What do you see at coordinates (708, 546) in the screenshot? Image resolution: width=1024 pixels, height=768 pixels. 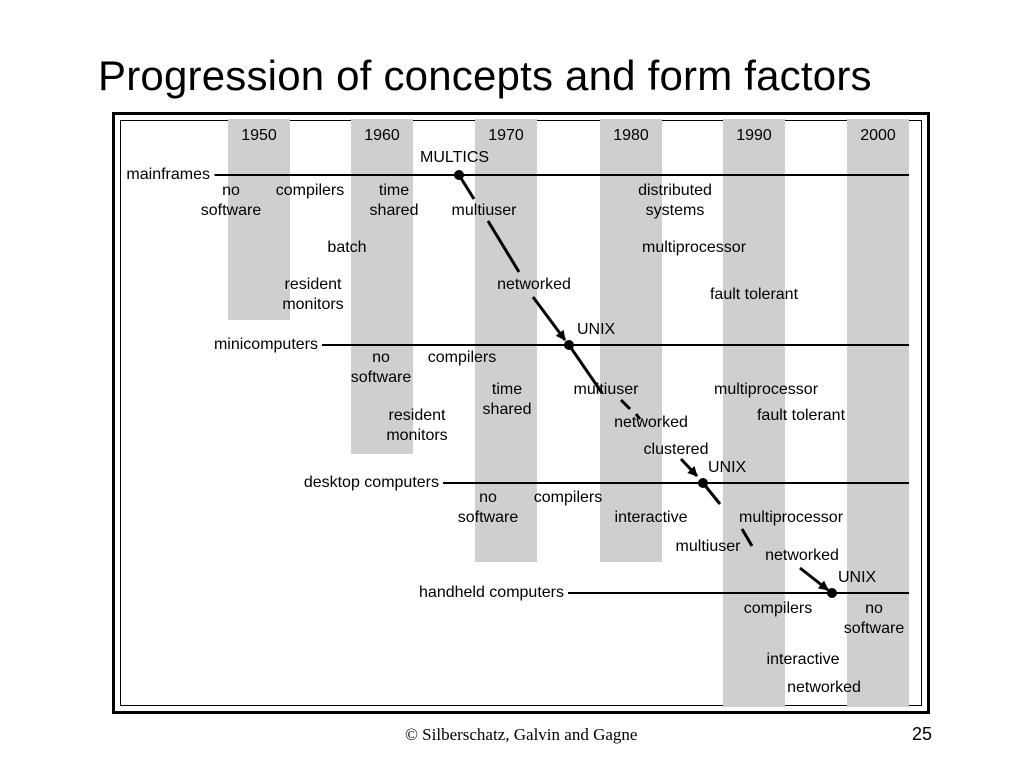 I see `desktop-multiuser: multiuser` at bounding box center [708, 546].